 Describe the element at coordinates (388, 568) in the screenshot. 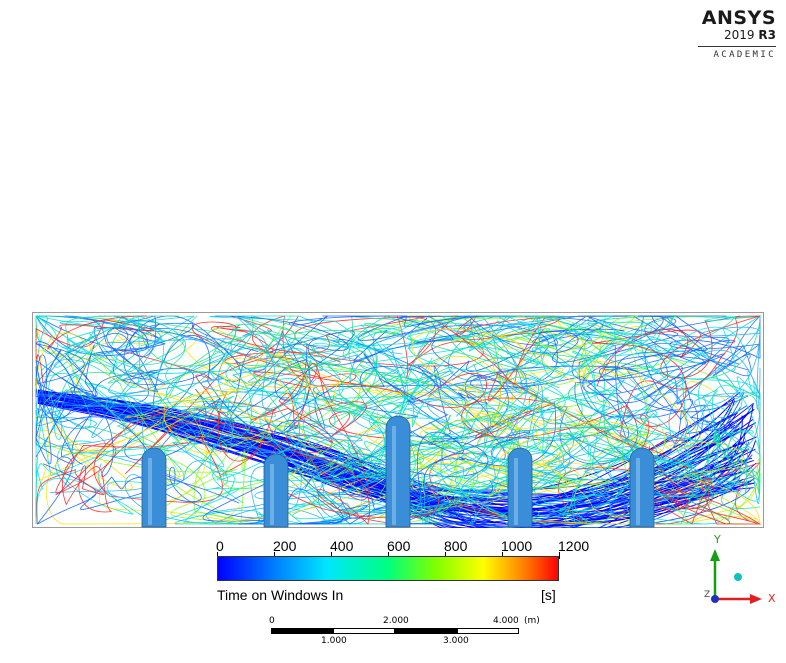

I see `color-bar` at that location.